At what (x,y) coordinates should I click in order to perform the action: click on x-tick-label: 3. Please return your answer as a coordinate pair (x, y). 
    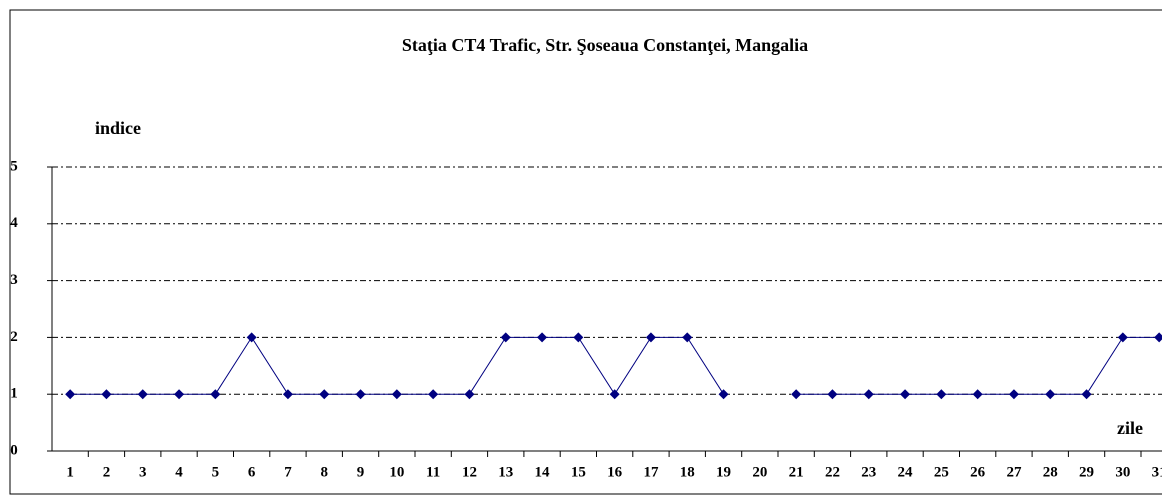
    Looking at the image, I should click on (143, 472).